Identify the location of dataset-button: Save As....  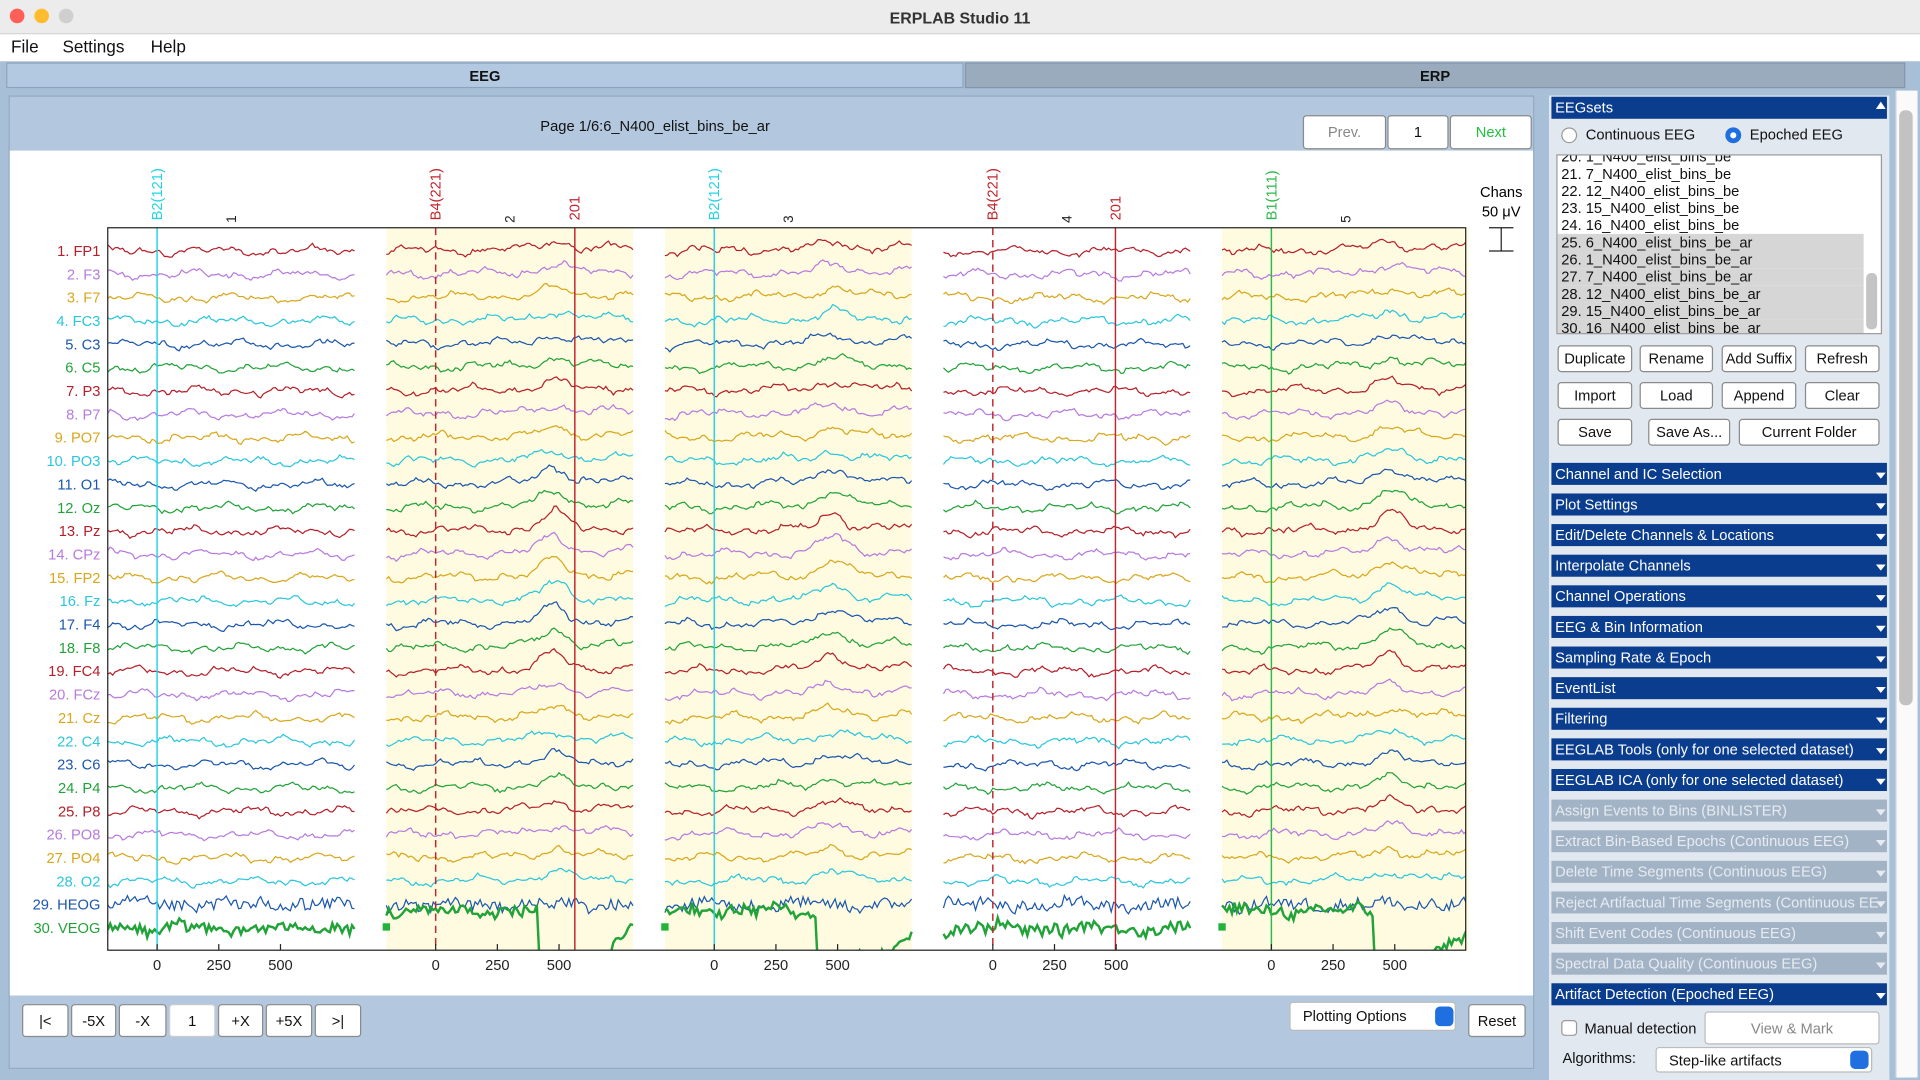
(1689, 432).